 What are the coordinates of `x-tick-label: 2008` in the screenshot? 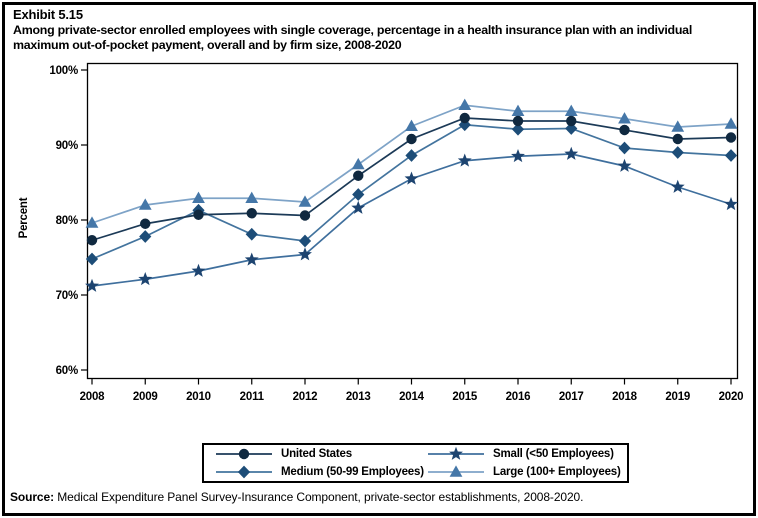 It's located at (93, 397).